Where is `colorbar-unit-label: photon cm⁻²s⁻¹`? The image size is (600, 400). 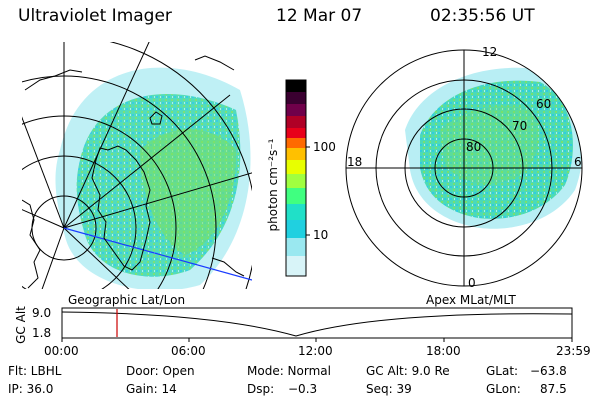
colorbar-unit-label: photon cm⁻²s⁻¹ is located at coordinates (273, 185).